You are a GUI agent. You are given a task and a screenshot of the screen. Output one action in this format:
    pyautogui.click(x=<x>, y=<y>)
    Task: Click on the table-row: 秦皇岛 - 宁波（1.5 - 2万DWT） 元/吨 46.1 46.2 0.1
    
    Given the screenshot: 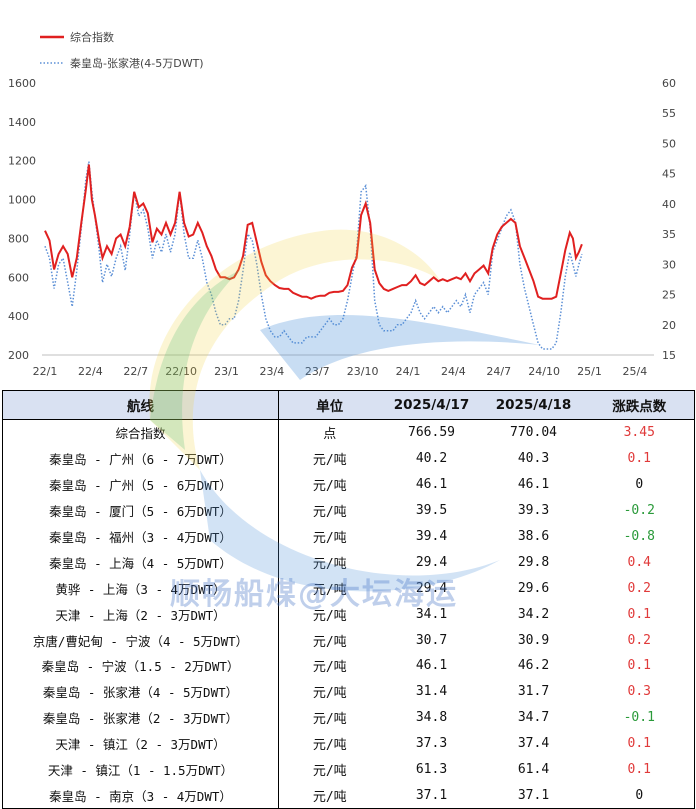 What is the action you would take?
    pyautogui.click(x=348, y=666)
    